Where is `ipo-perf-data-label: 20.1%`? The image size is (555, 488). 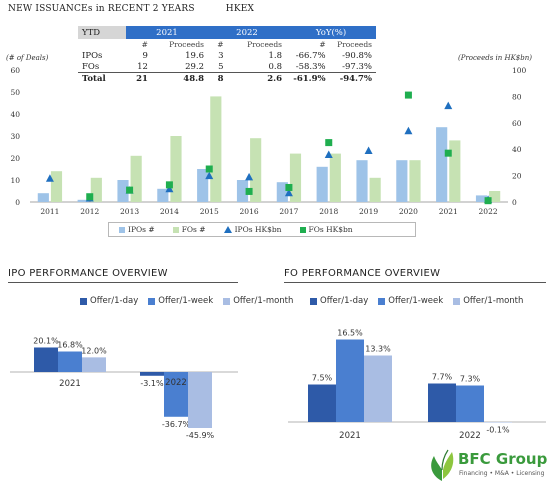 ipo-perf-data-label: 20.1% is located at coordinates (46, 340).